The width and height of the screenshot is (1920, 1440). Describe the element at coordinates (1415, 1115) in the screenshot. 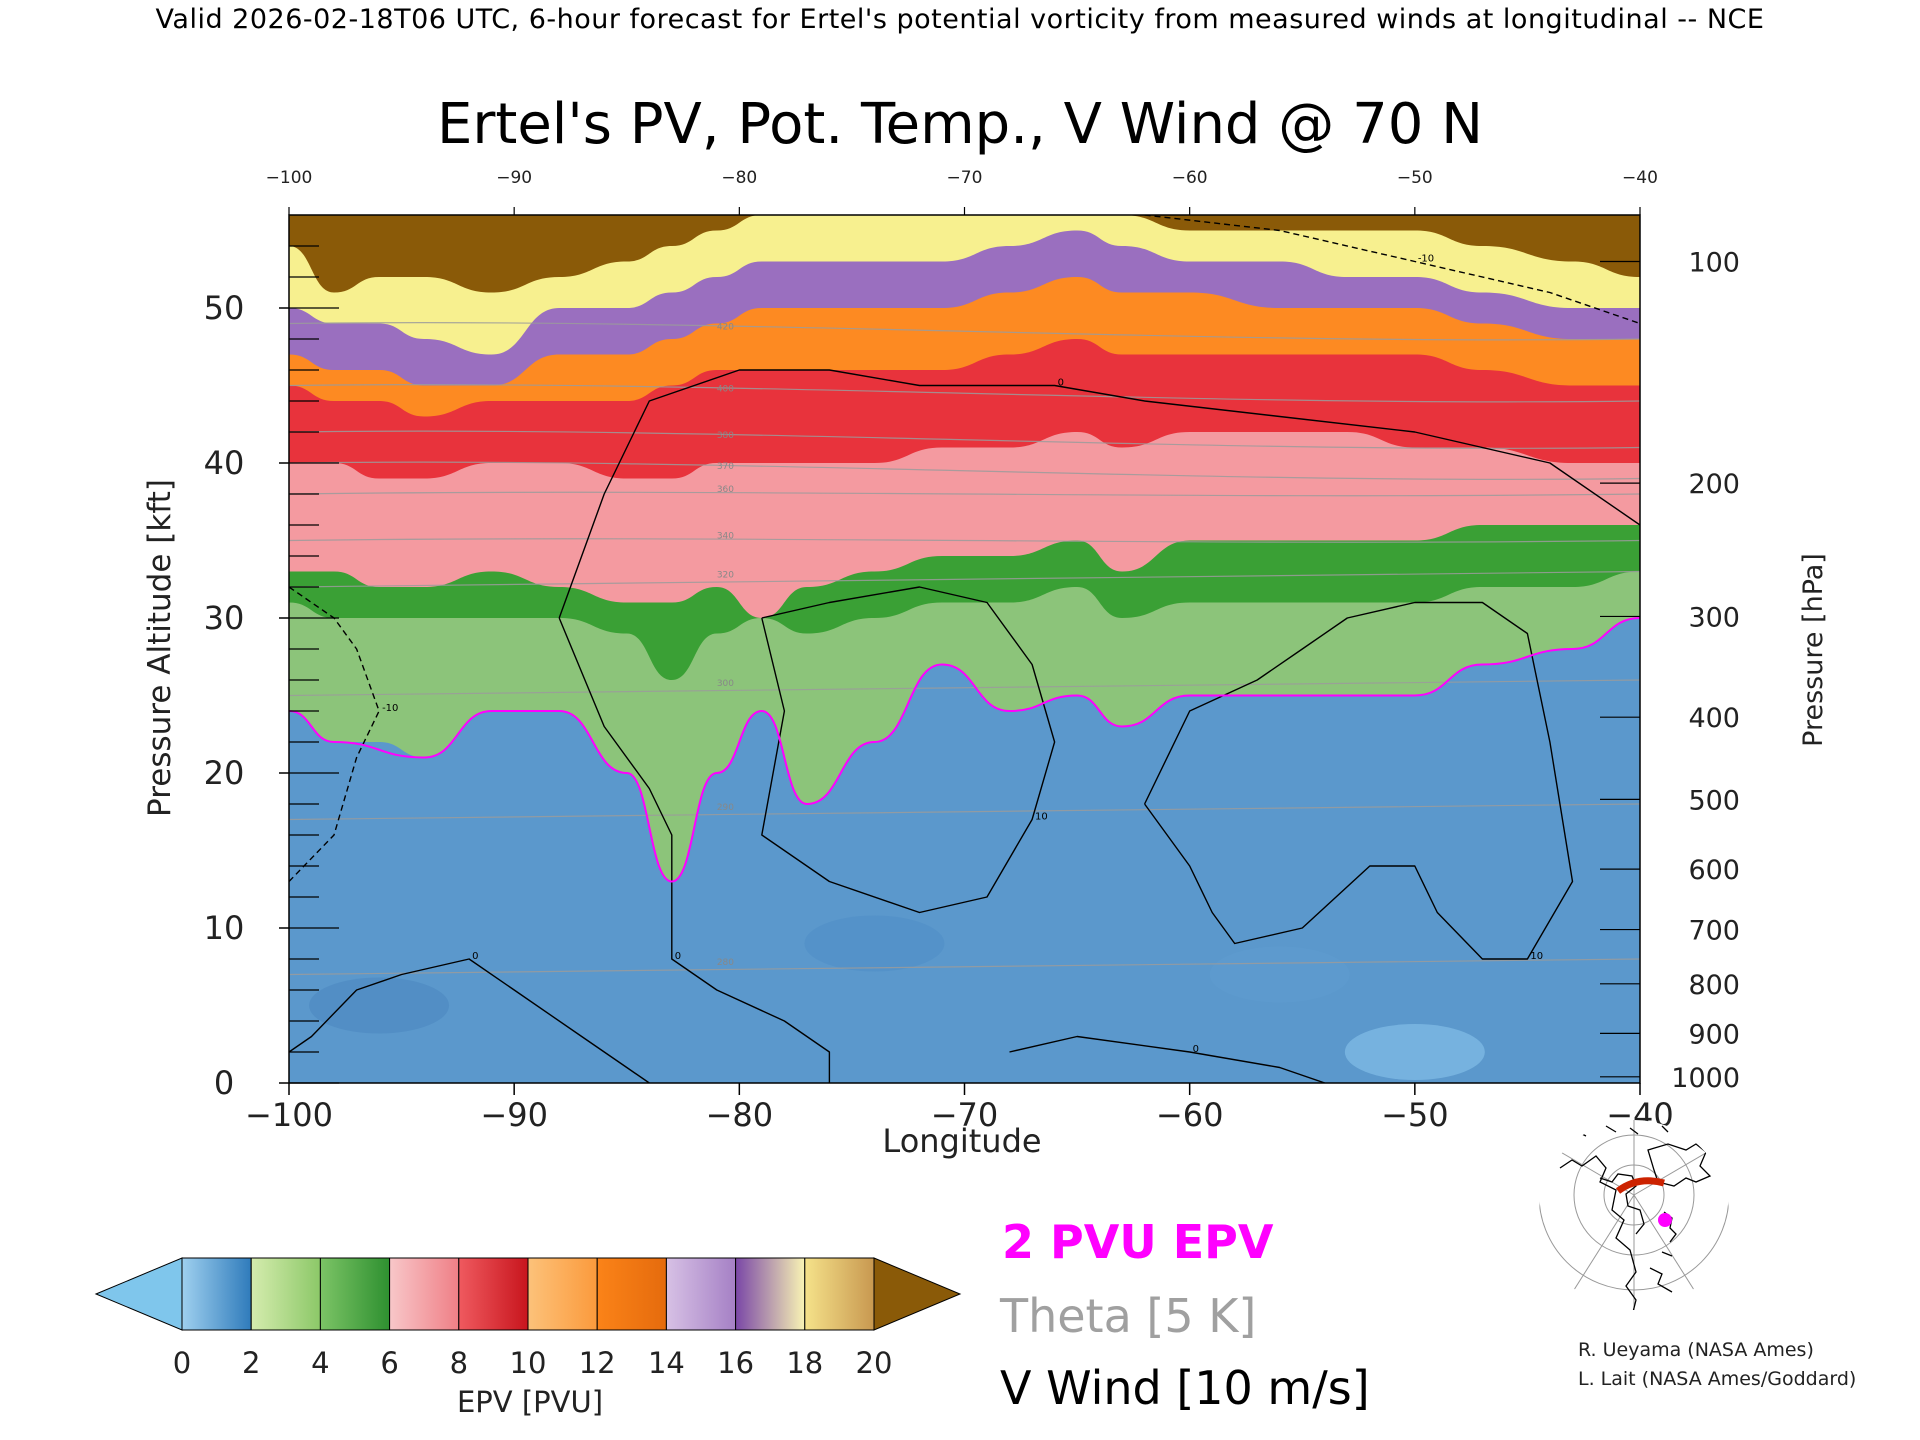

I see `x-tick-label: −50` at that location.